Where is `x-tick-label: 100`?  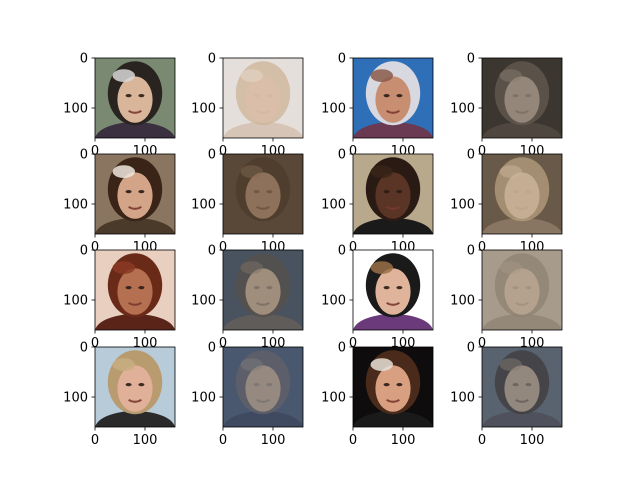 x-tick-label: 100 is located at coordinates (403, 440).